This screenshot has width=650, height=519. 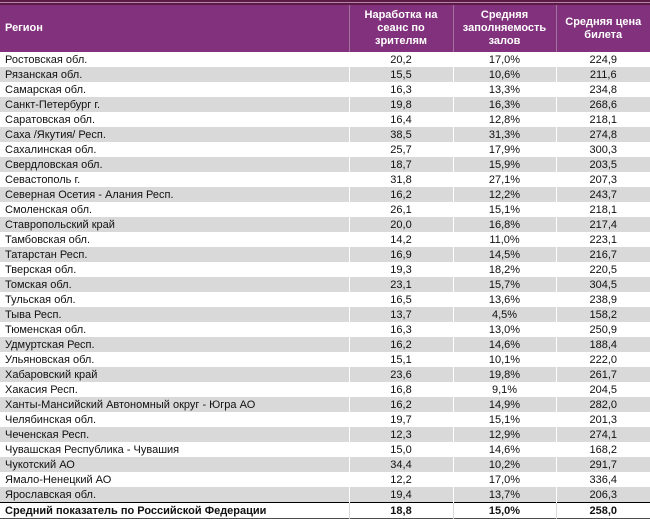 What do you see at coordinates (504, 119) in the screenshot?
I see `occupancy-cell: 12,8%` at bounding box center [504, 119].